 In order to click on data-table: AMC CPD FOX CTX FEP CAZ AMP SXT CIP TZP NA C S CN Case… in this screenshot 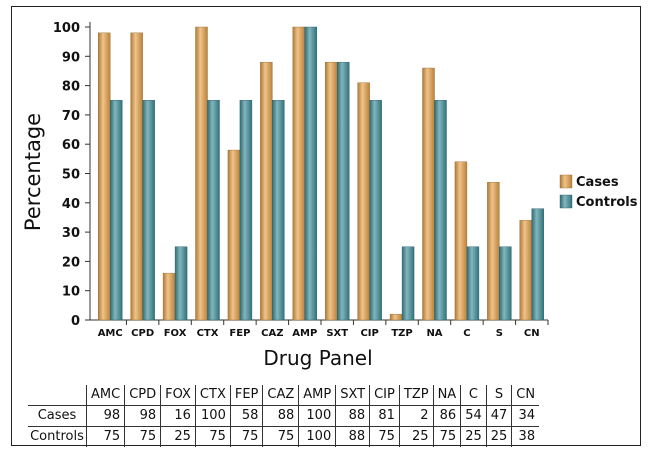, I will do `click(284, 416)`.